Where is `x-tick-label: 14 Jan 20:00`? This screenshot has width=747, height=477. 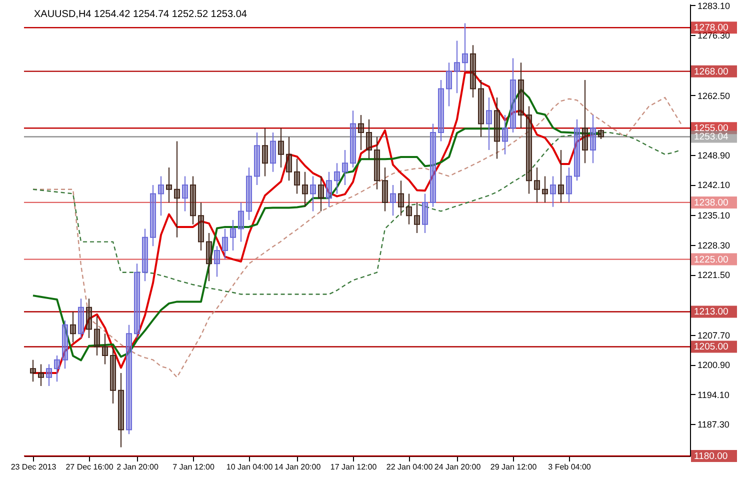 x-tick-label: 14 Jan 20:00 is located at coordinates (298, 467).